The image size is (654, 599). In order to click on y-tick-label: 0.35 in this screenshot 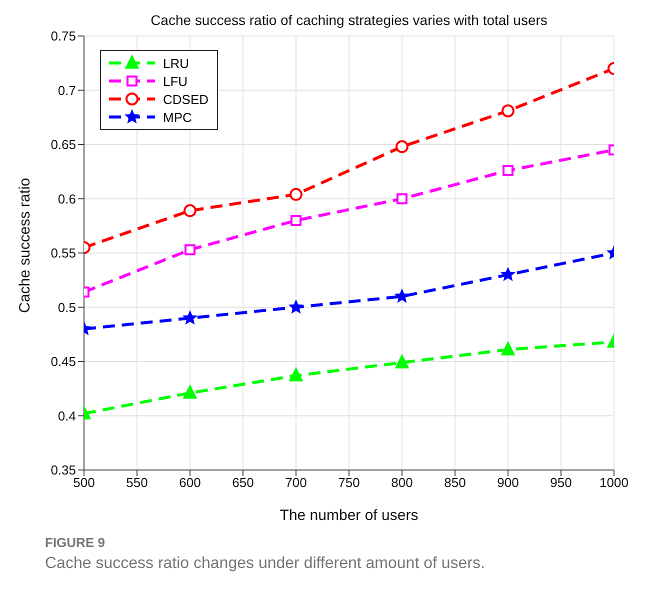, I will do `click(63, 470)`.